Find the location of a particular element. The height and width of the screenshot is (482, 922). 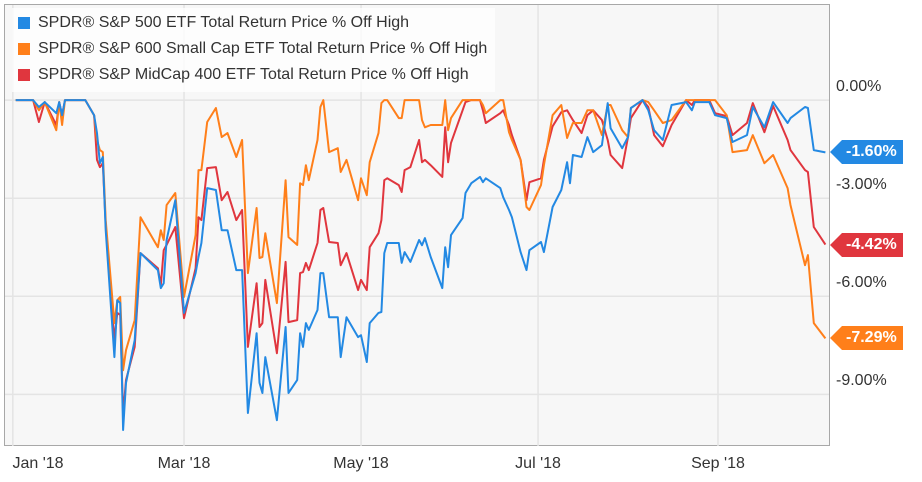

last-value-tag-midcap400: -4.42% is located at coordinates (866, 244).